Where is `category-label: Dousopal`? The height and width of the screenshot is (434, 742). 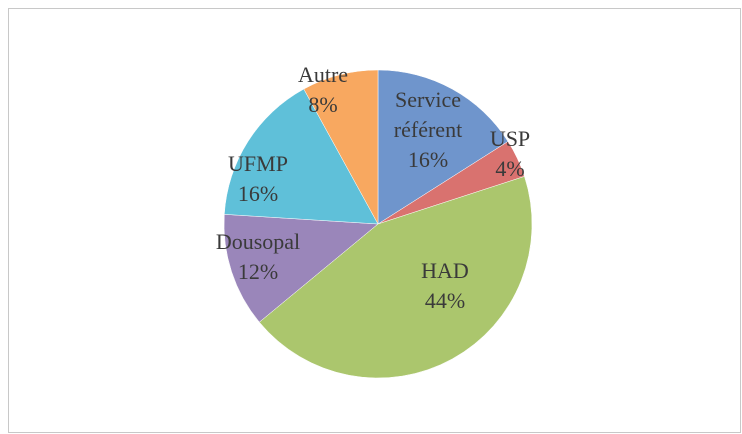 category-label: Dousopal is located at coordinates (258, 241).